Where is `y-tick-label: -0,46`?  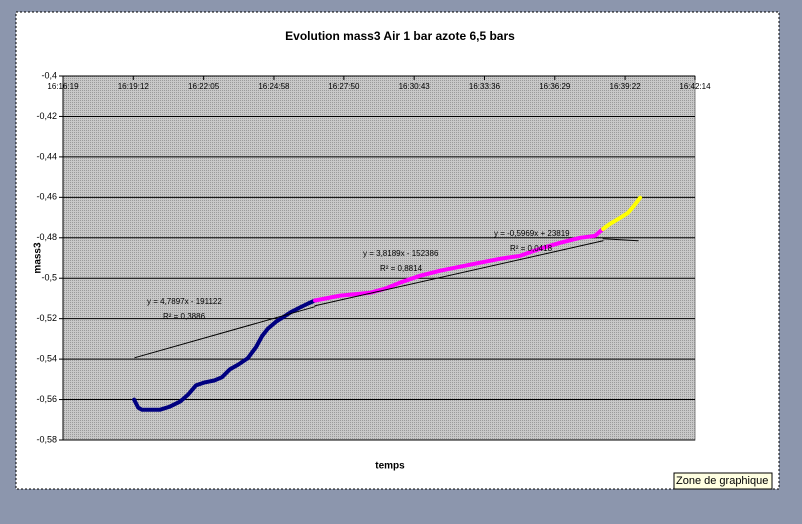
y-tick-label: -0,46 is located at coordinates (46, 197).